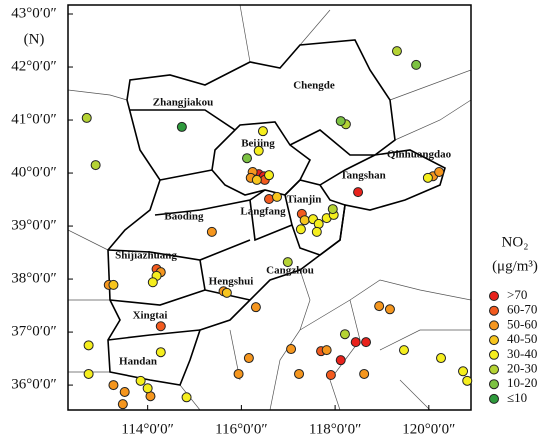  Describe the element at coordinates (34, 279) in the screenshot. I see `y-tick-label: 38°0′0″` at that location.